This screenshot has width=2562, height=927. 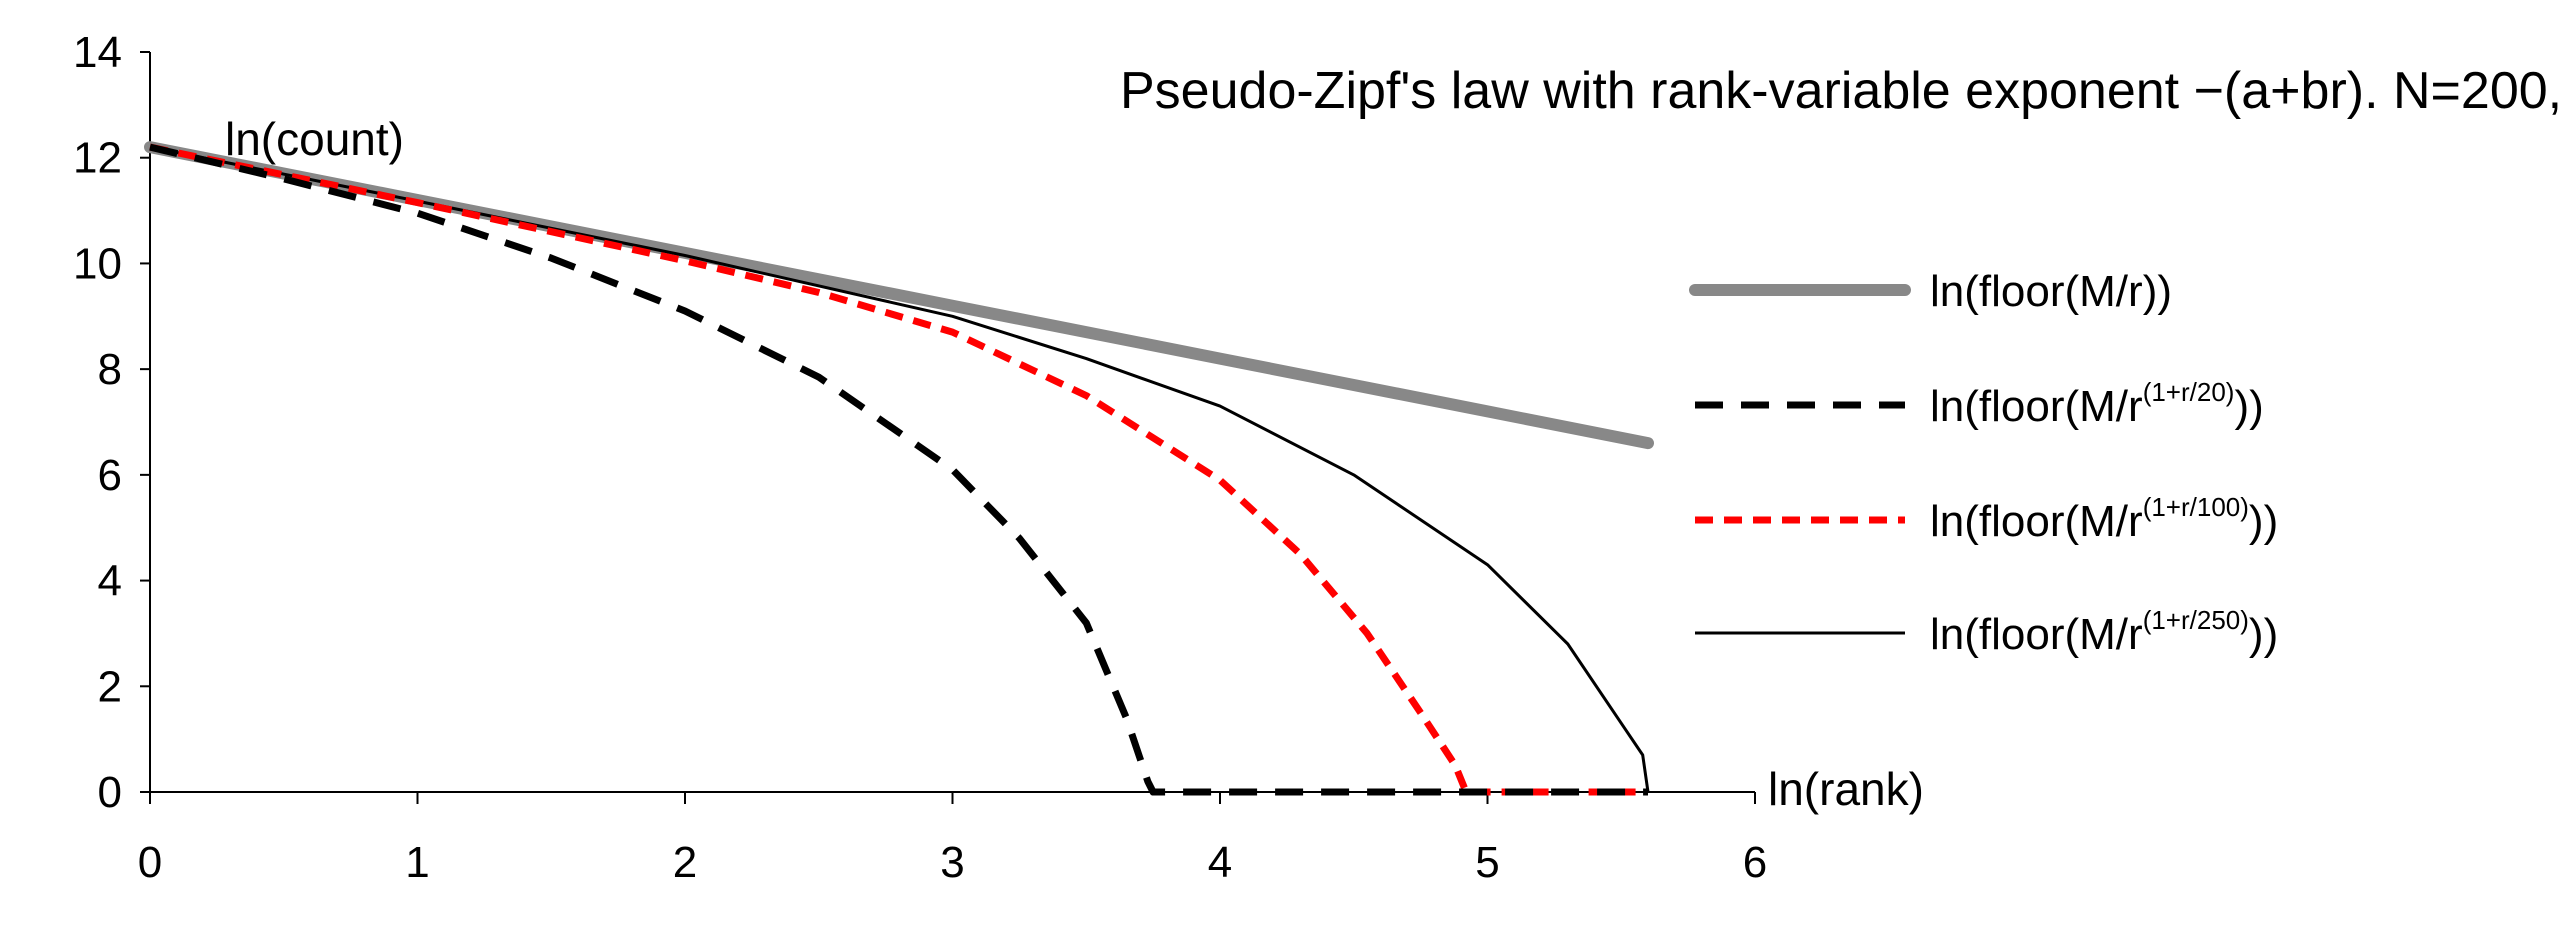 I want to click on y-tick-label: 4, so click(x=110, y=581).